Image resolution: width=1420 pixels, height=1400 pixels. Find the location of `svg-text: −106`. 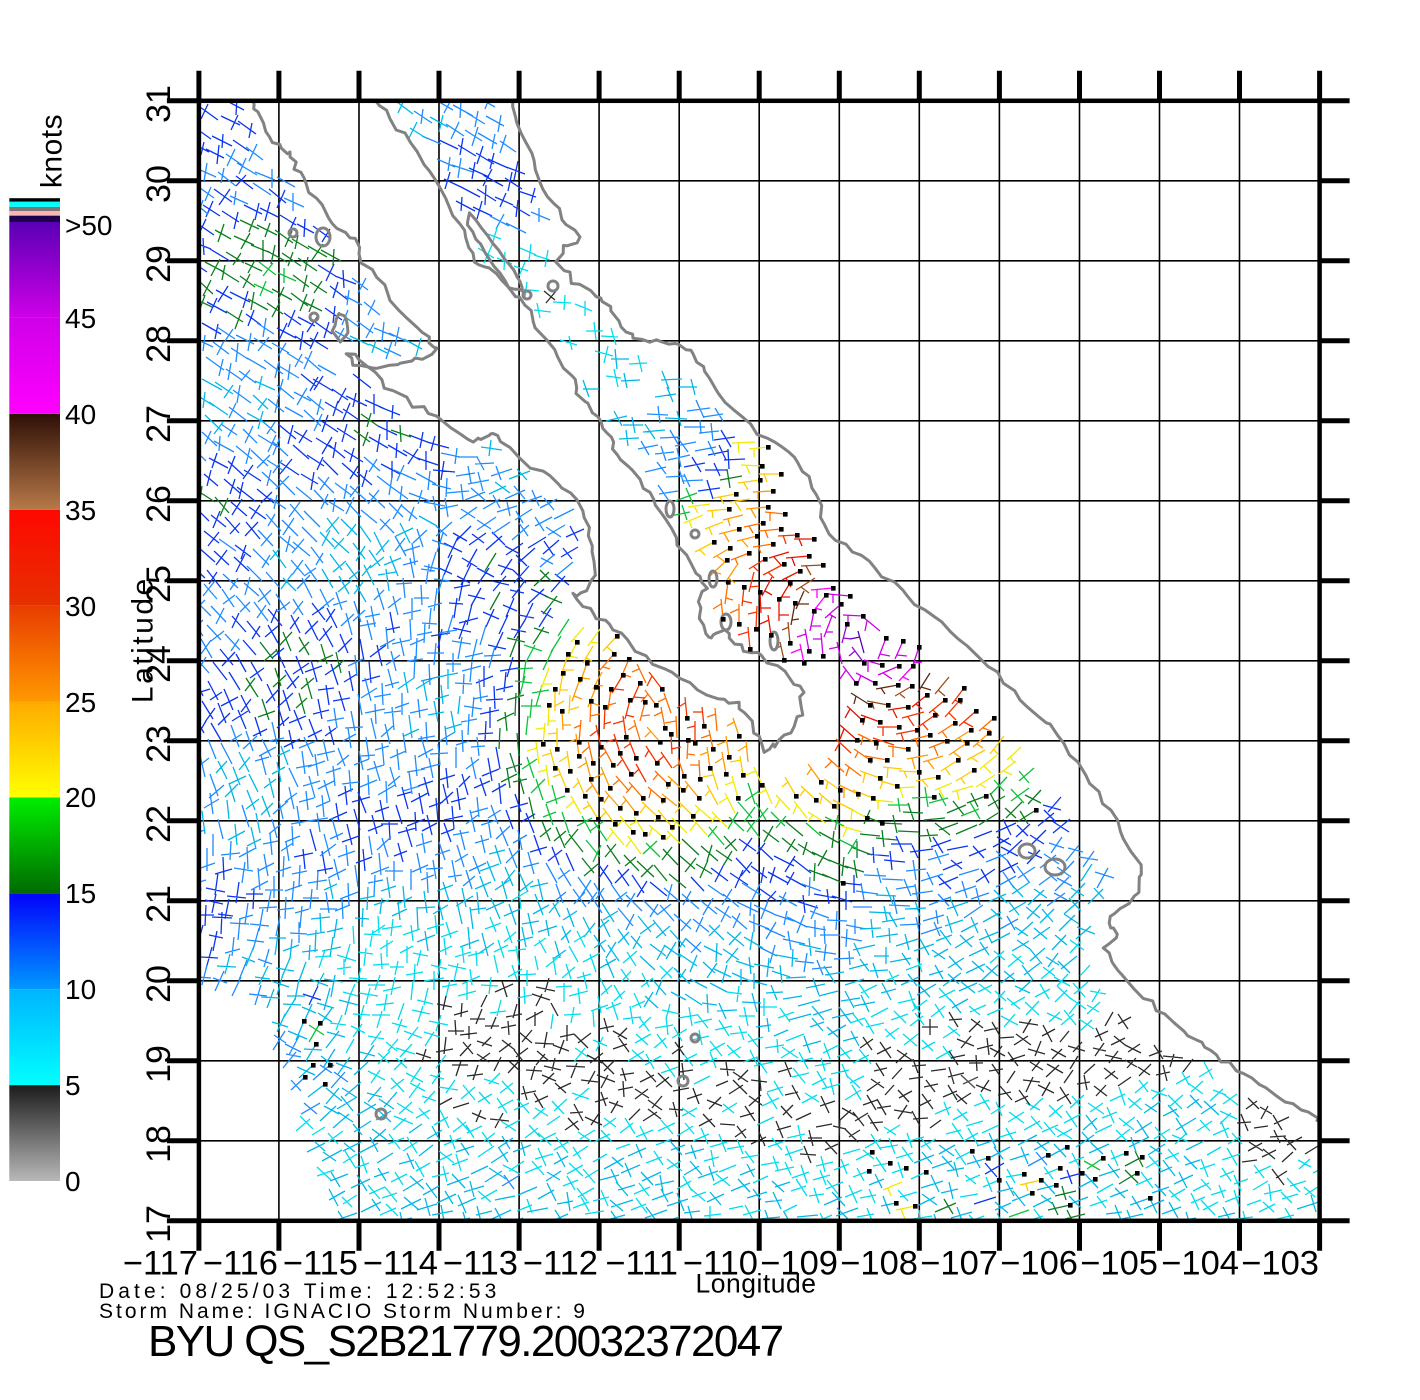

svg-text: −106 is located at coordinates (1039, 1264).